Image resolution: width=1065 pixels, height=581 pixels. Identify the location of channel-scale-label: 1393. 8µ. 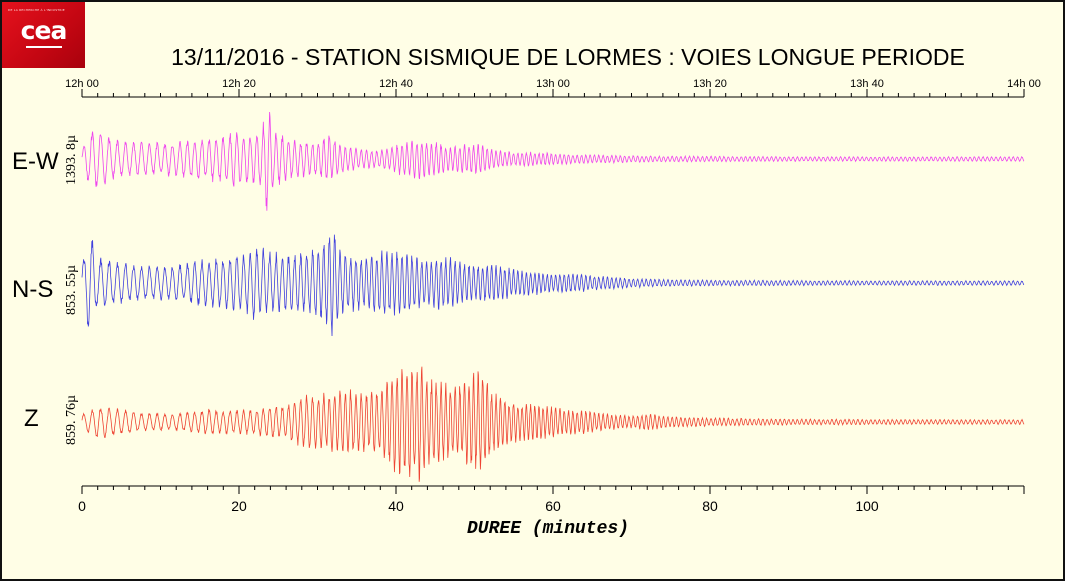
(71, 160).